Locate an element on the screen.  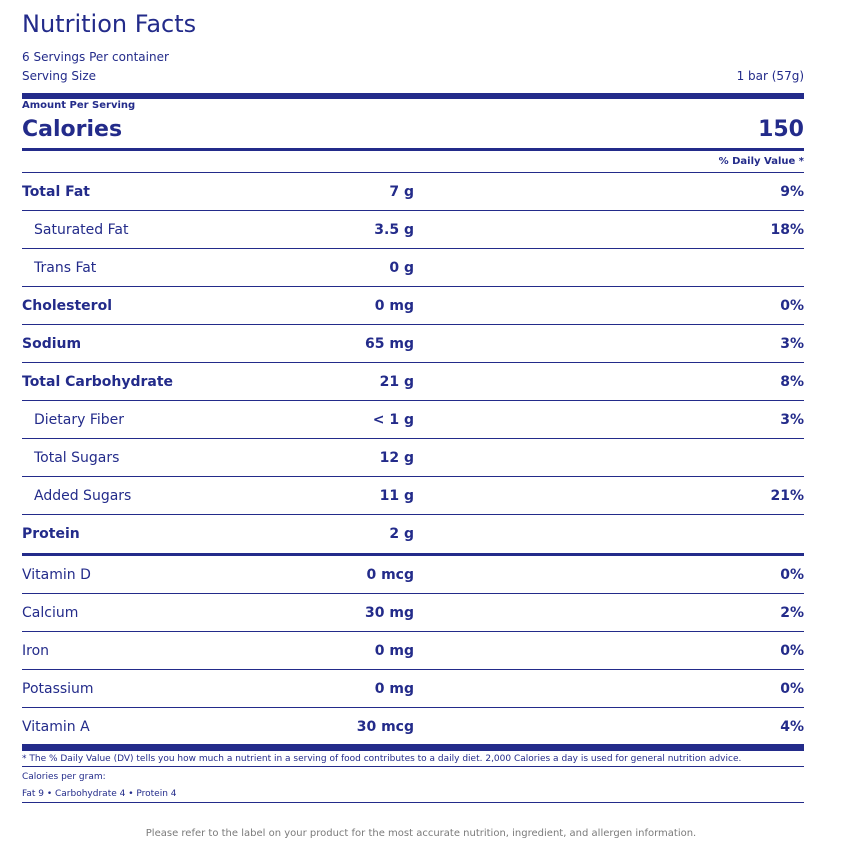
nutrient-daily-value: 4% is located at coordinates (792, 727).